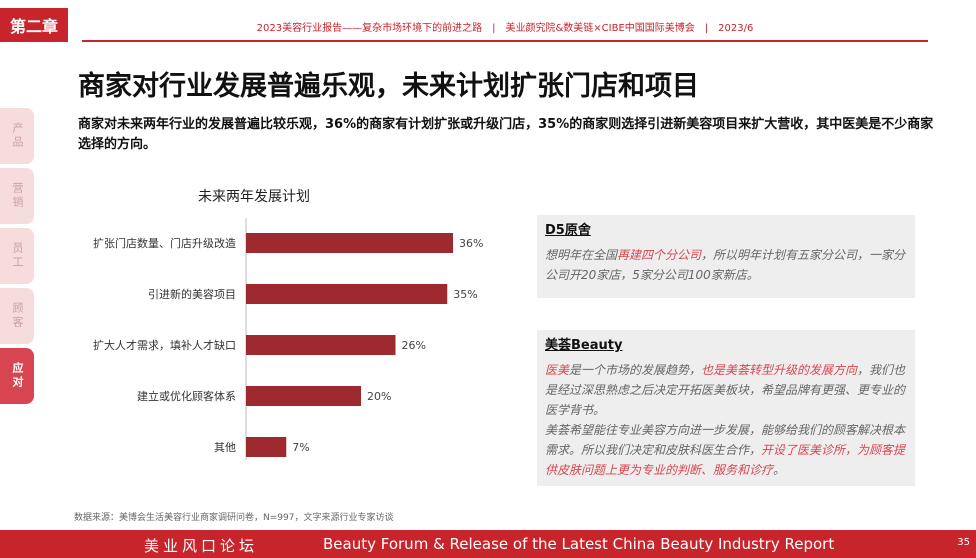  Describe the element at coordinates (379, 396) in the screenshot. I see `value-label: 20%` at that location.